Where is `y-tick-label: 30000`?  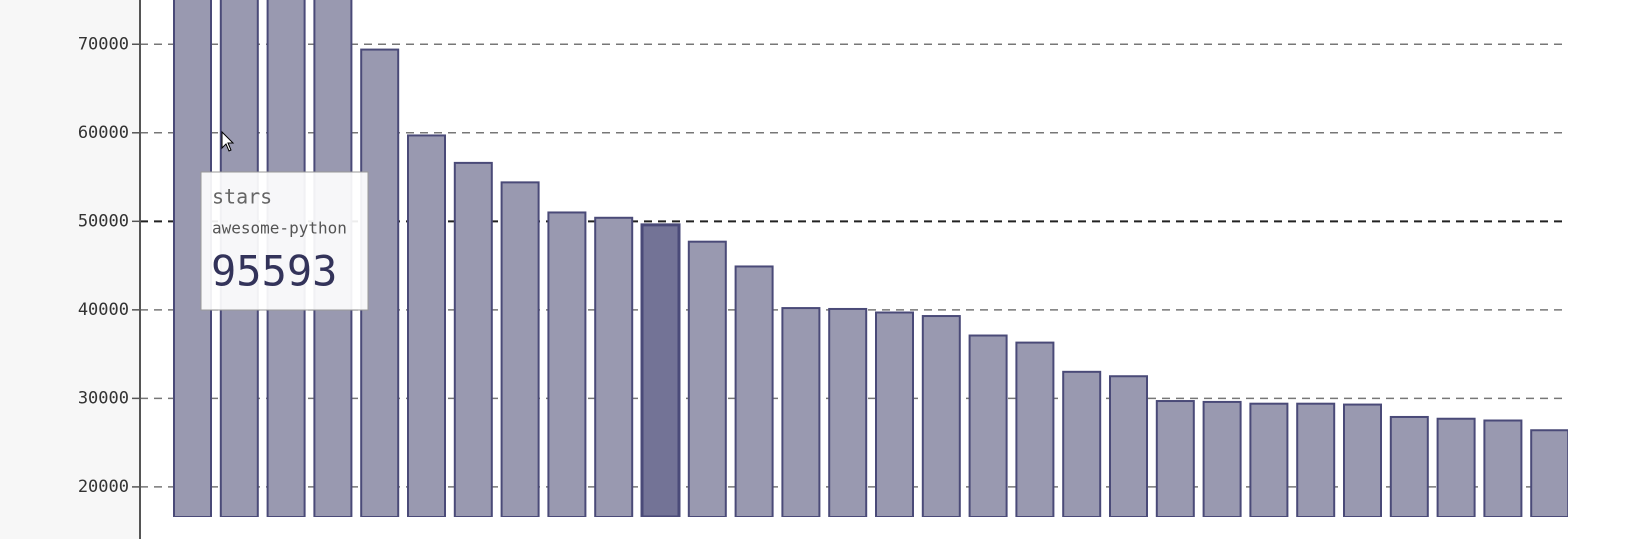
y-tick-label: 30000 is located at coordinates (103, 398).